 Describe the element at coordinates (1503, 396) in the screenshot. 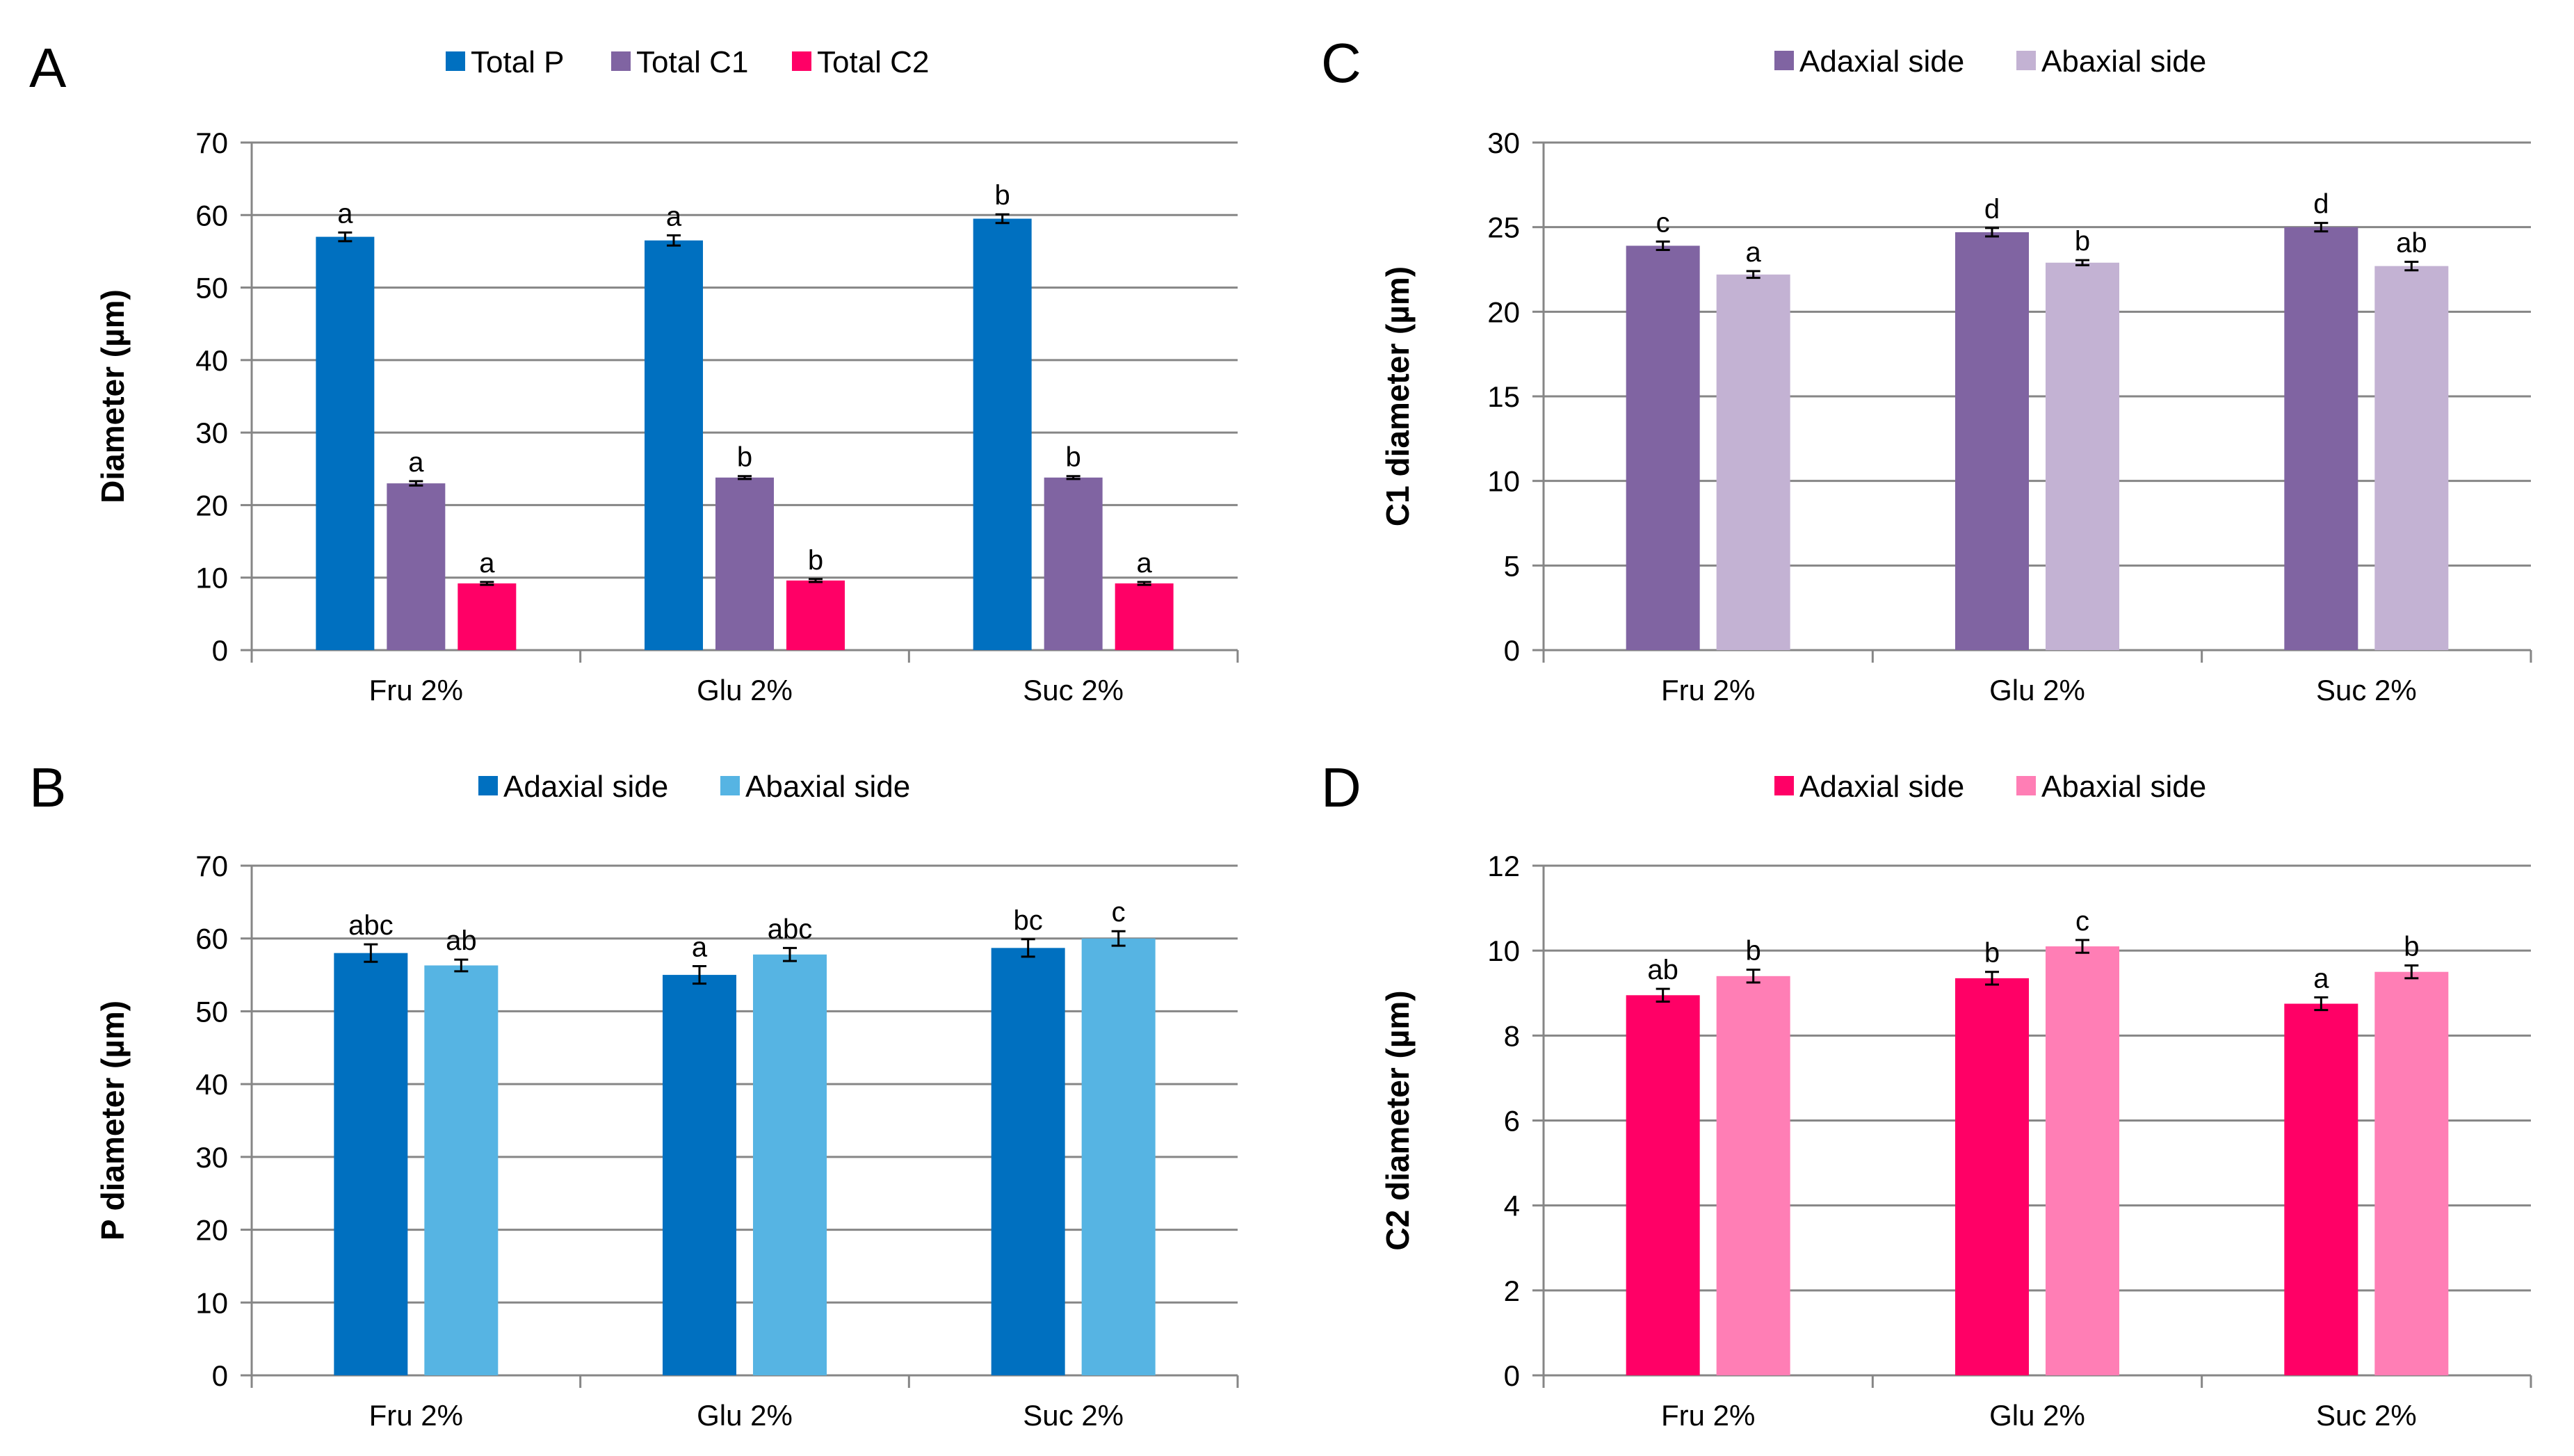

I see `y-tick-label: 15` at that location.